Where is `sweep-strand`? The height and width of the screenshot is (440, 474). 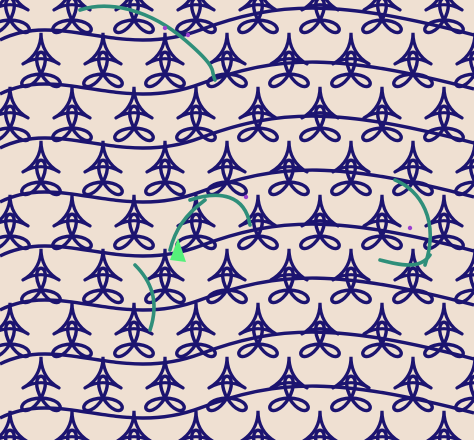
sweep-strand is located at coordinates (237, 24).